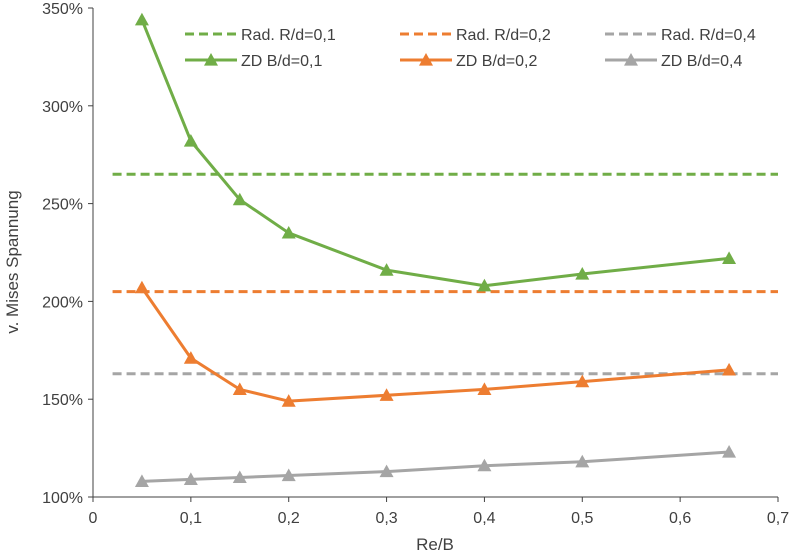 The height and width of the screenshot is (555, 800). I want to click on x-axis-ticks: 0 0,1 0,2 0,3 0,4 0,5 0,6 0,7, so click(439, 512).